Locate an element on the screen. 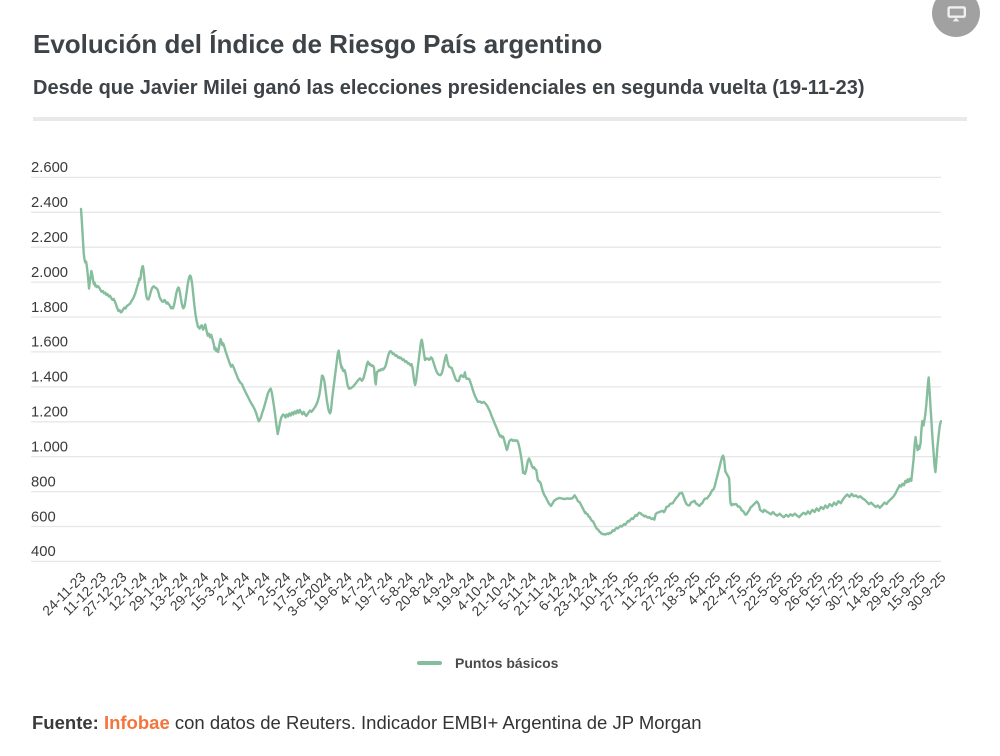 Image resolution: width=1000 pixels, height=756 pixels. svg-text: 400 is located at coordinates (43, 552).